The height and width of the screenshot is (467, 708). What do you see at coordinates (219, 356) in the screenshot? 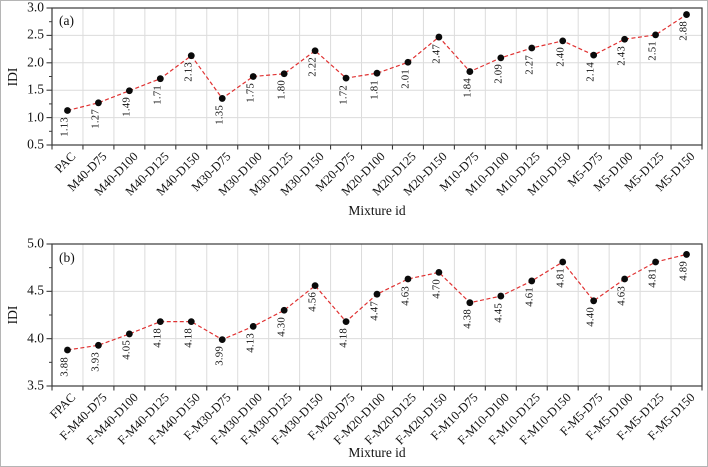
I see `data-point-label: 3.99` at bounding box center [219, 356].